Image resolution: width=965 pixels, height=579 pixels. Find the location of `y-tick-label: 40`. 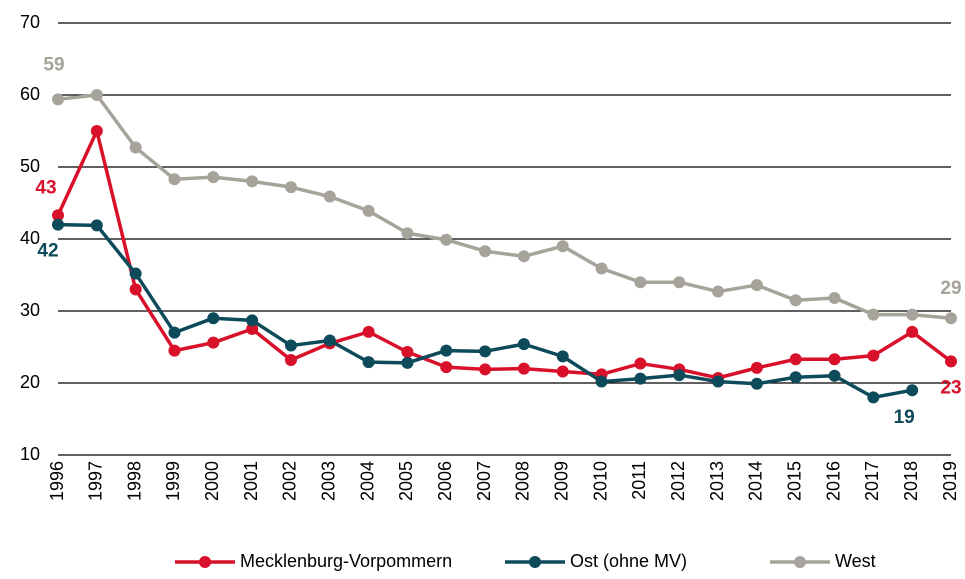

y-tick-label: 40 is located at coordinates (30, 238).